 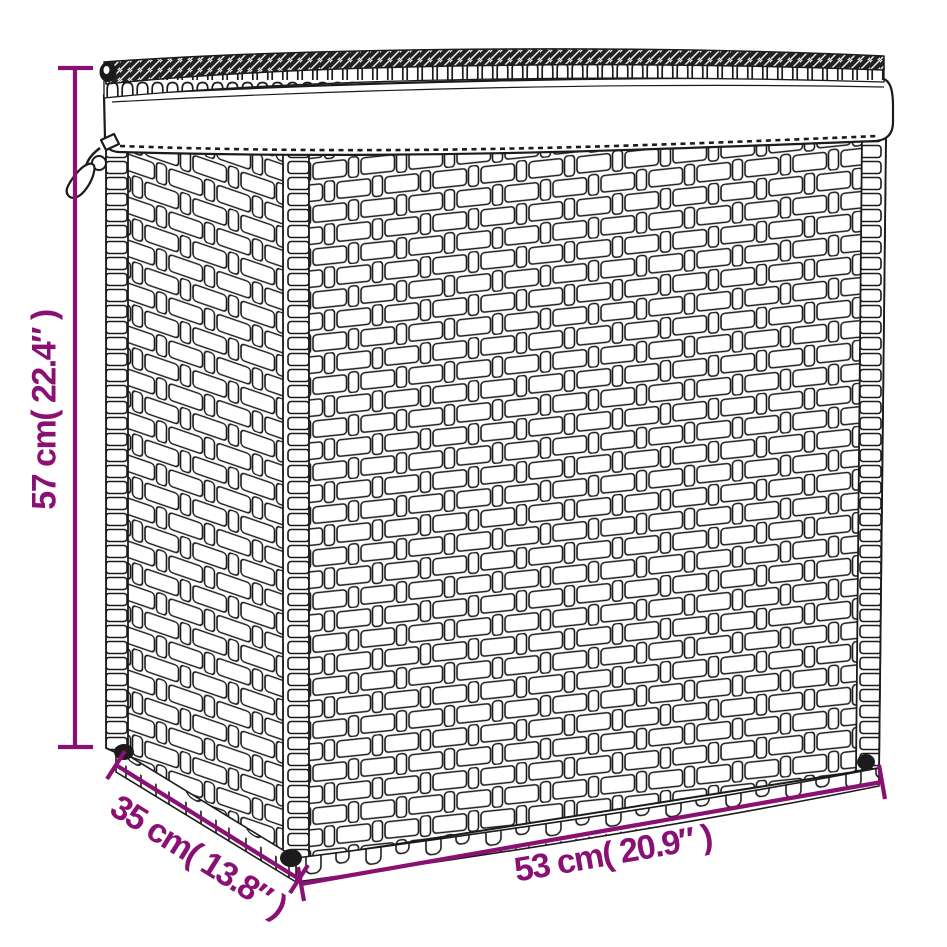 I want to click on lid-braided-edge, so click(x=494, y=66).